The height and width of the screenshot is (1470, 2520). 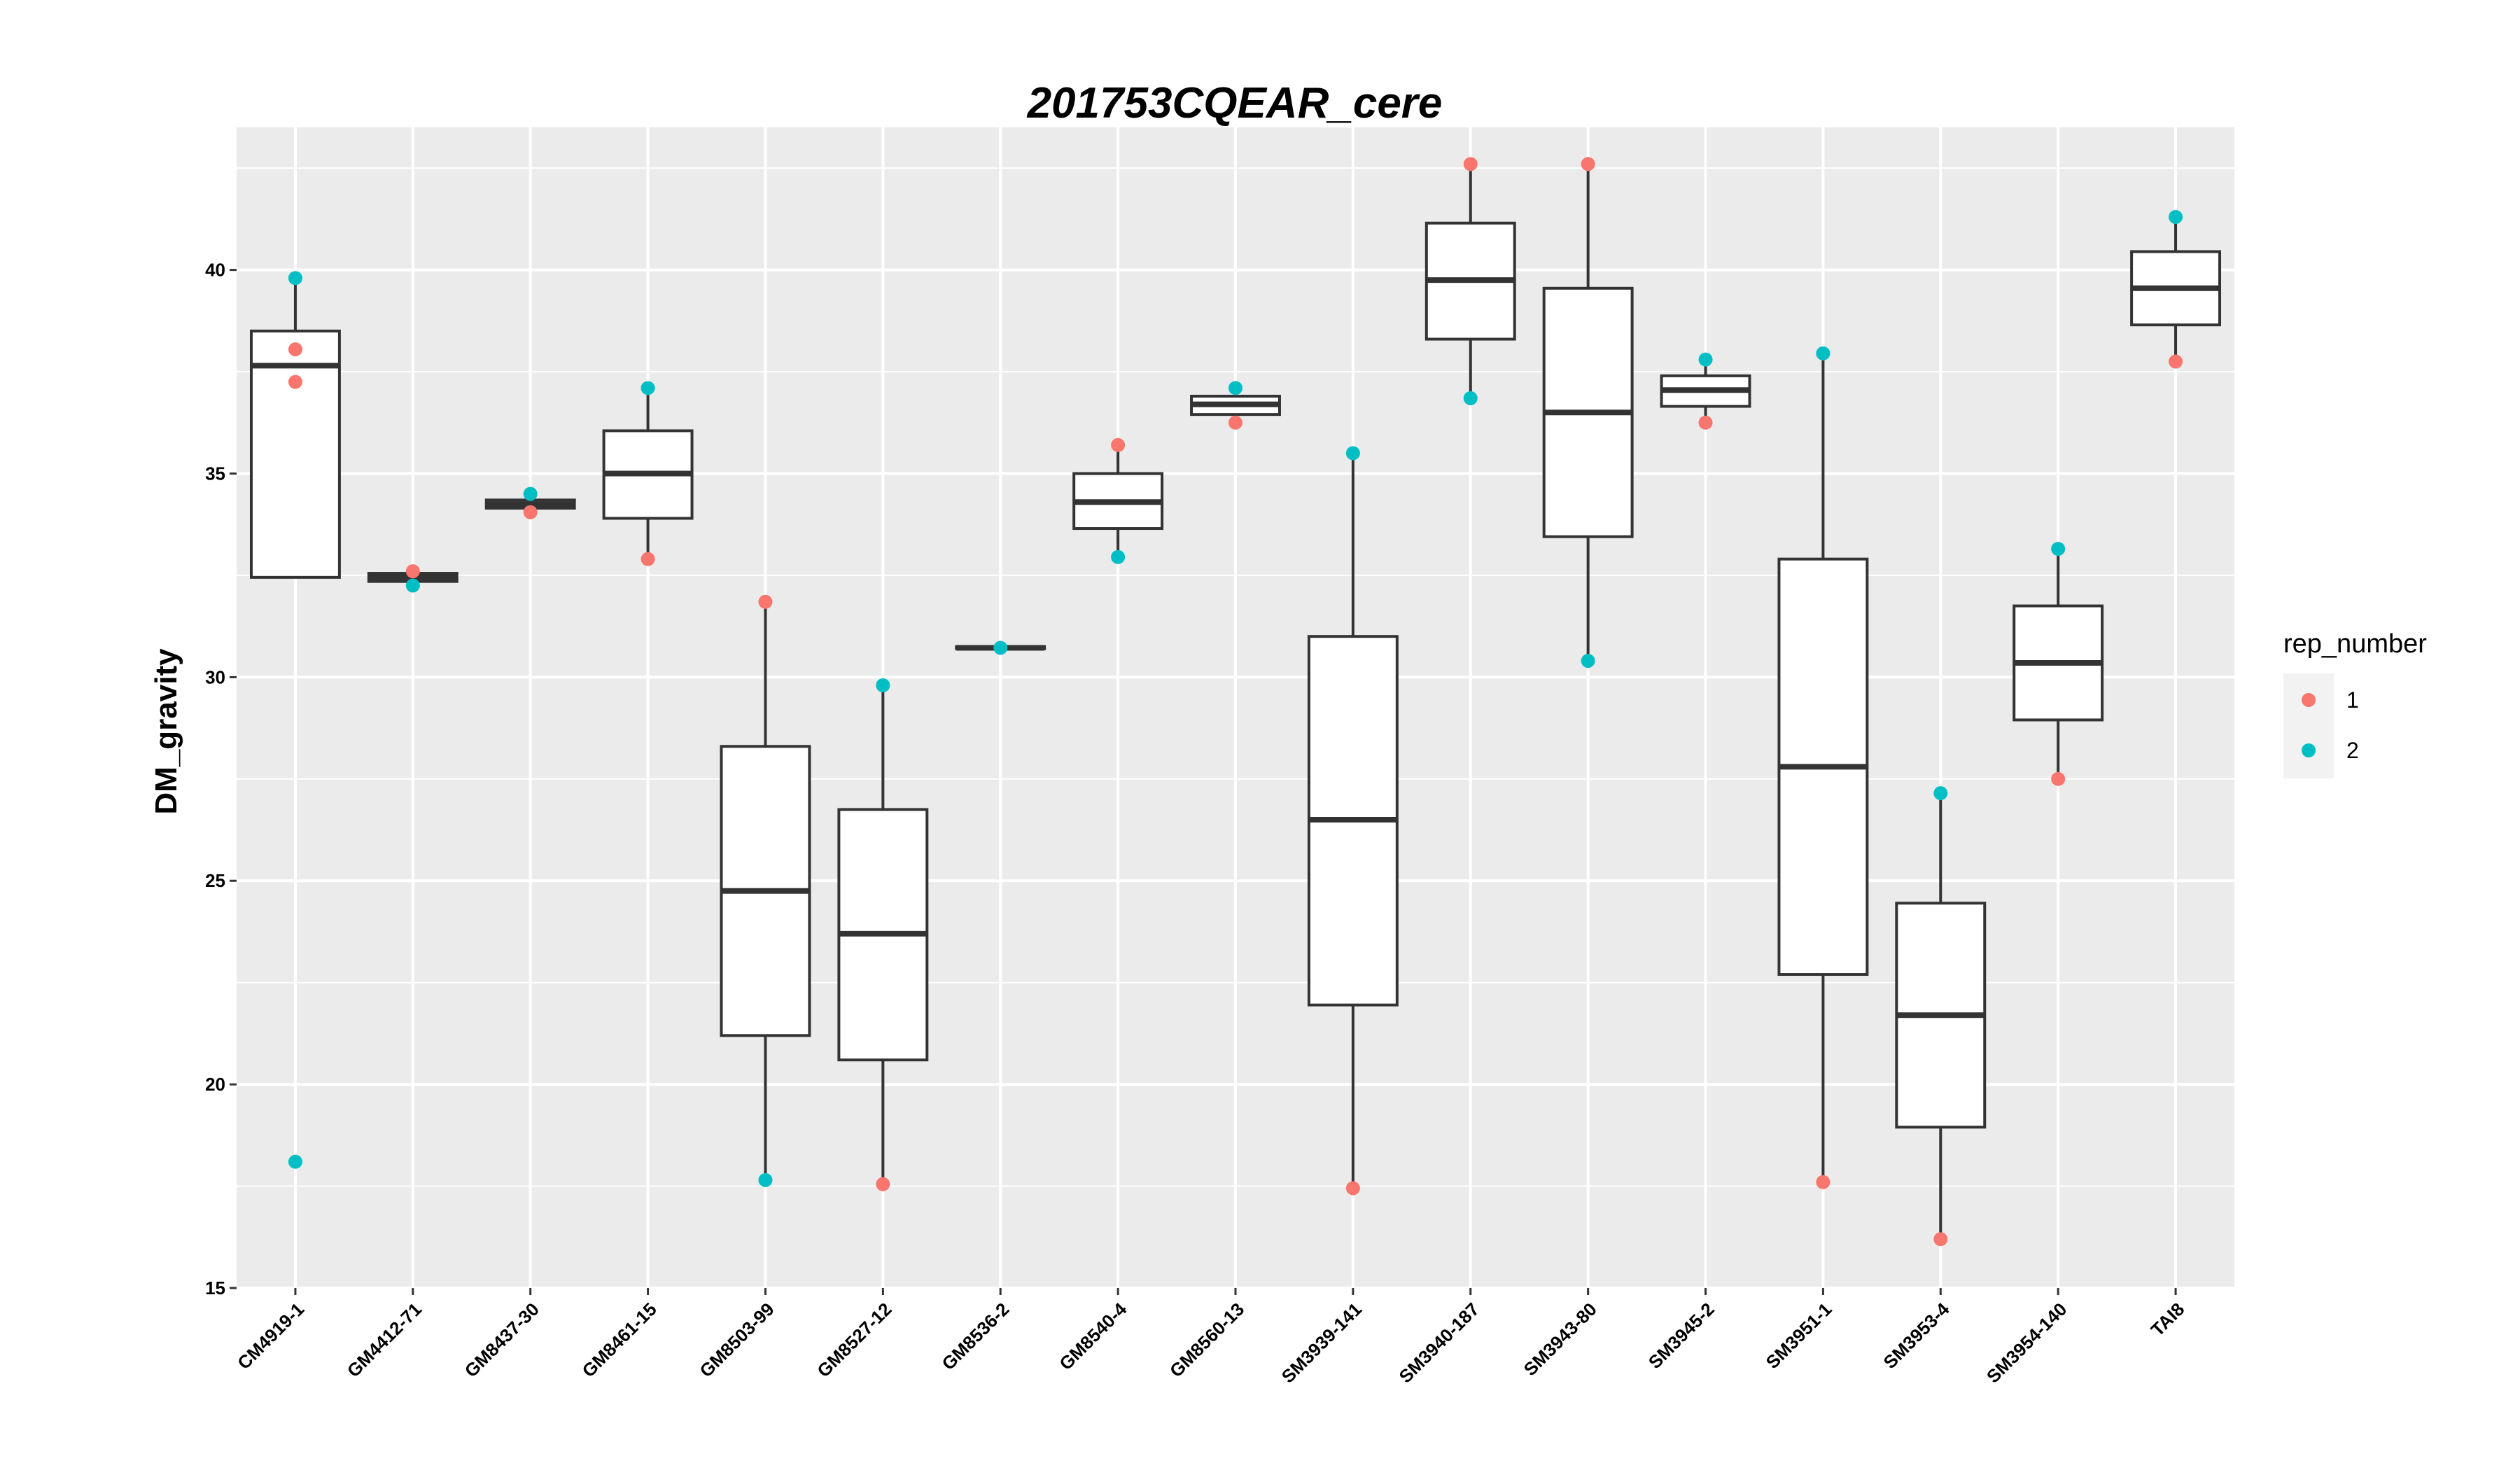 What do you see at coordinates (502, 1339) in the screenshot?
I see `x-tick-label: GM8437-30` at bounding box center [502, 1339].